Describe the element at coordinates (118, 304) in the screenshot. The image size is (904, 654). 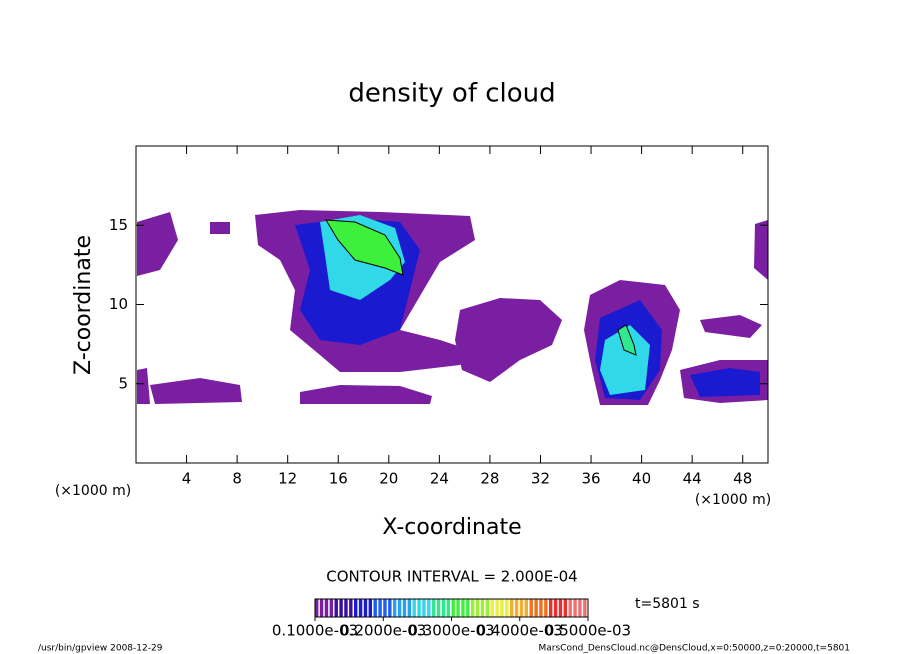
I see `y-tick-label: 10` at that location.